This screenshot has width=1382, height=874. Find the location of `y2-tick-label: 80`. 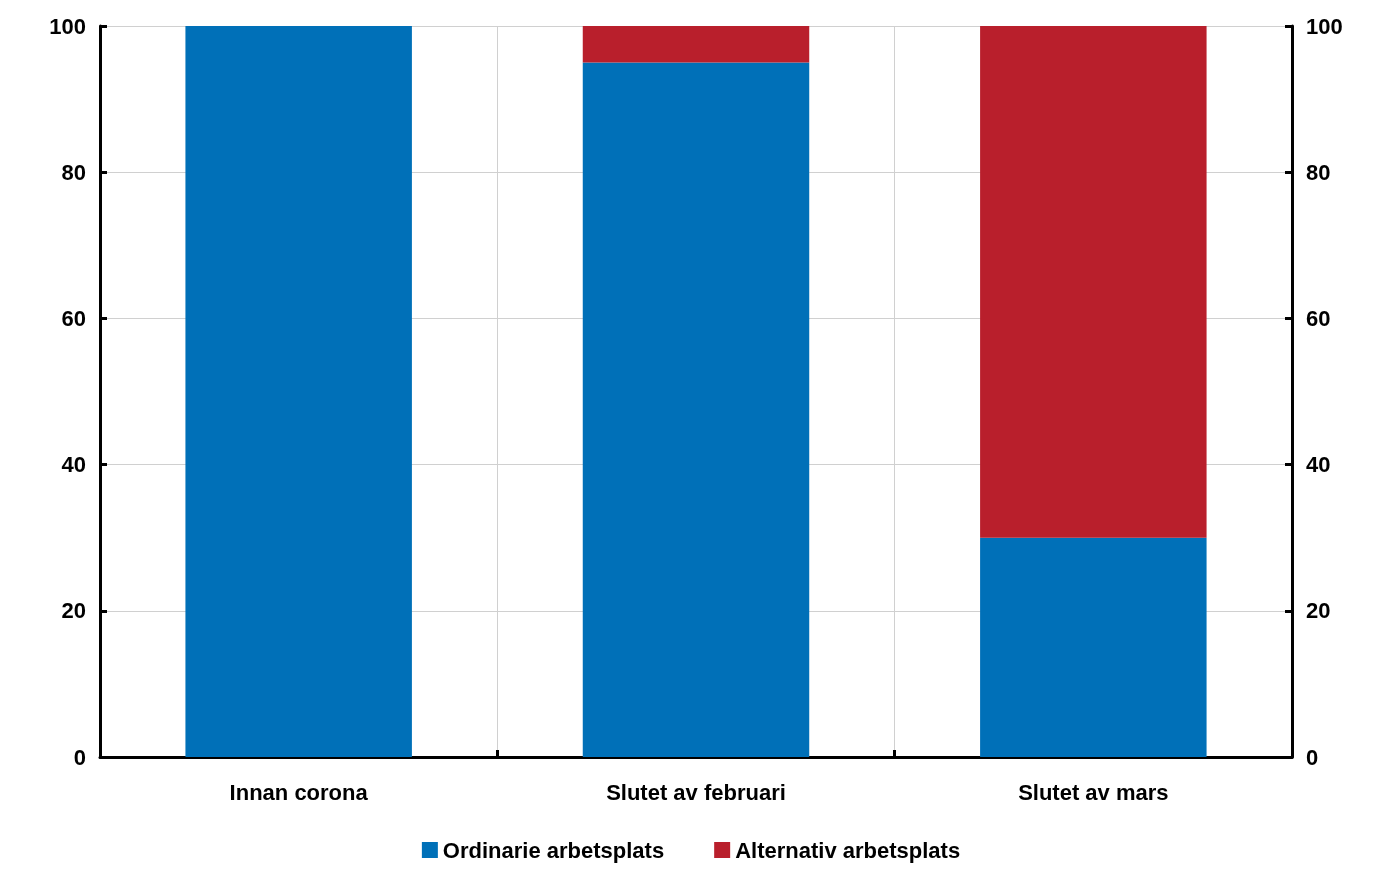

y2-tick-label: 80 is located at coordinates (1318, 172).